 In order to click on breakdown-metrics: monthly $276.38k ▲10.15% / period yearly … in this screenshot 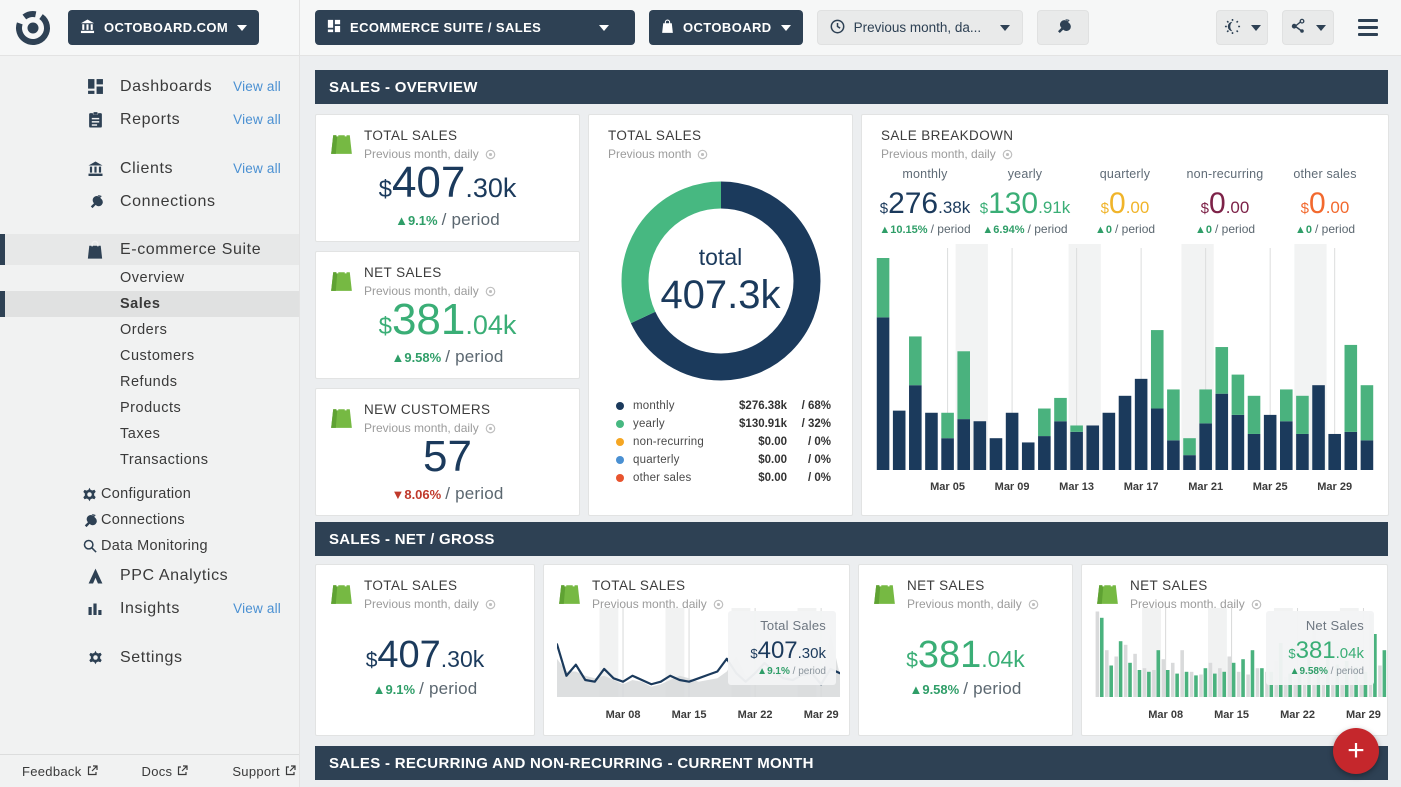, I will do `click(1125, 201)`.